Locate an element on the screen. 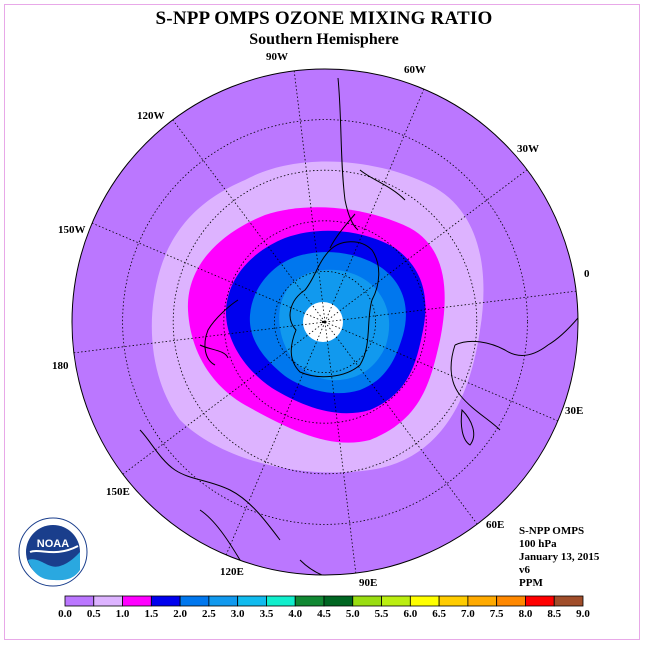  pressure-level-label: 100 hPa is located at coordinates (538, 544).